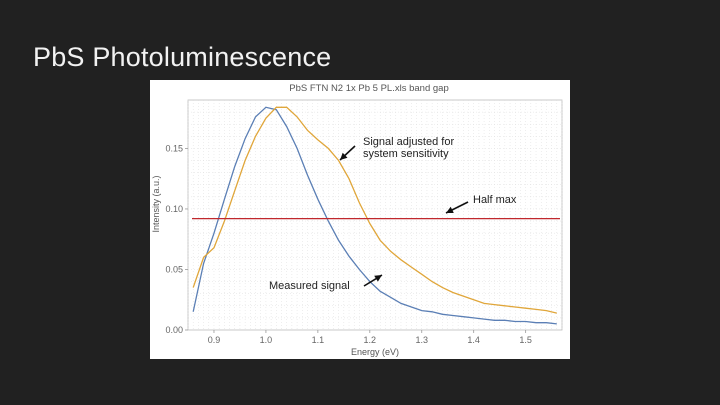 The height and width of the screenshot is (405, 720). I want to click on adjusted-annotation: Signal adjusted for system sensitivity, so click(408, 148).